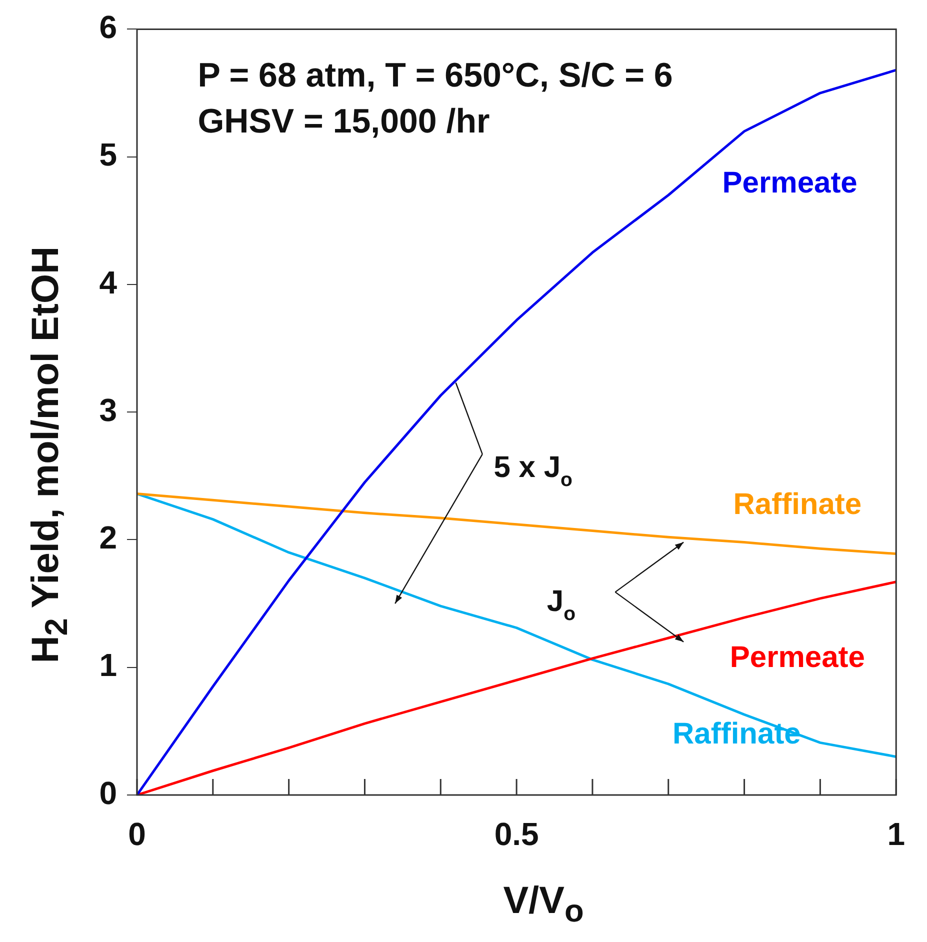 Image resolution: width=927 pixels, height=942 pixels. What do you see at coordinates (108, 665) in the screenshot?
I see `y-tick-label: 1` at bounding box center [108, 665].